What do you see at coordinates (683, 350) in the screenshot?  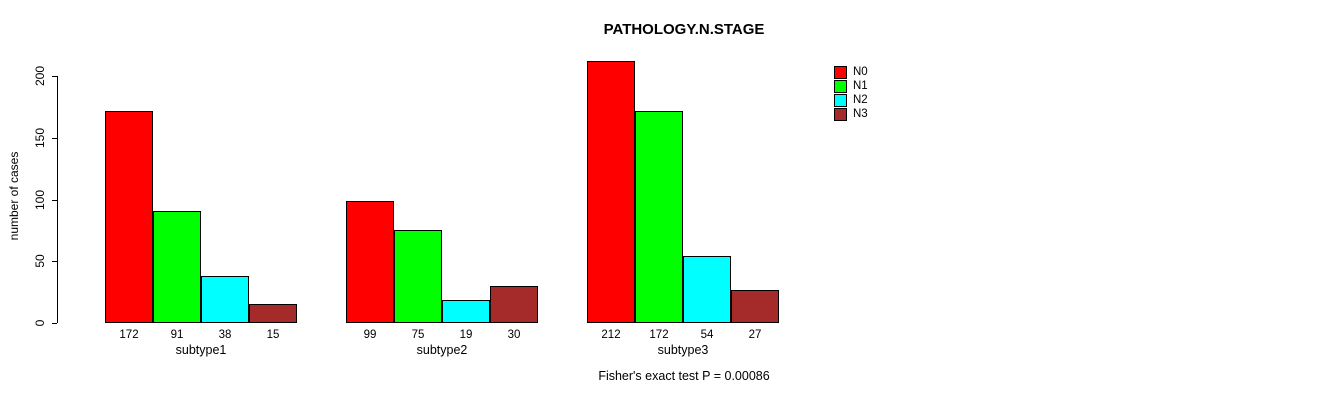 I see `category-label-subtype3: subtype3` at bounding box center [683, 350].